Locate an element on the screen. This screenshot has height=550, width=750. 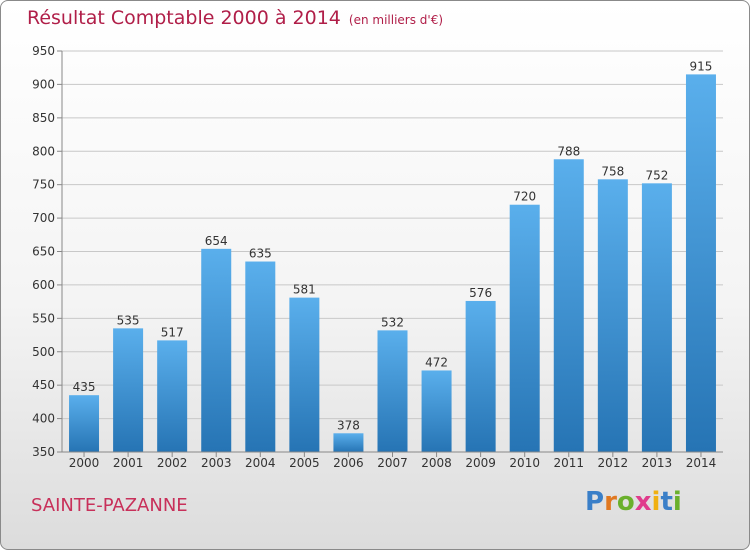
data-label: 635 is located at coordinates (260, 254).